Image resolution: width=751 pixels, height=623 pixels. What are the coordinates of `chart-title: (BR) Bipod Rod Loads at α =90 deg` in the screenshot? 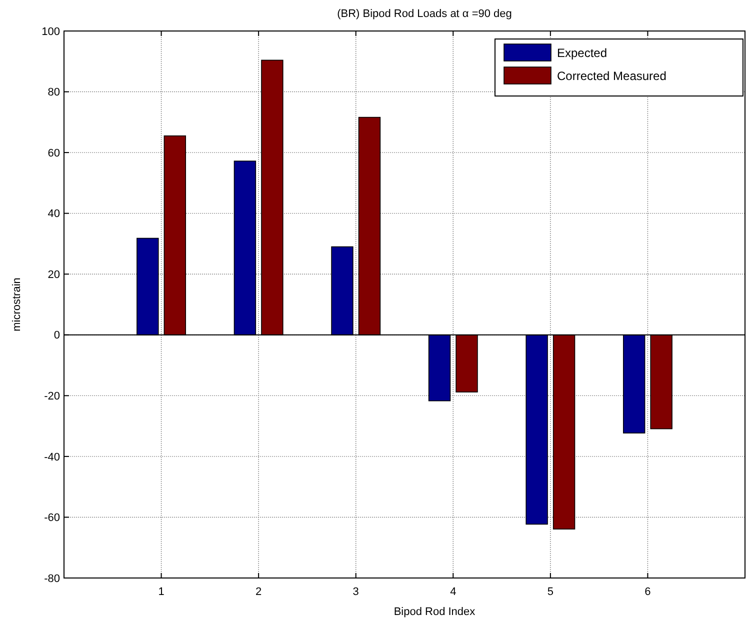 It's located at (424, 14).